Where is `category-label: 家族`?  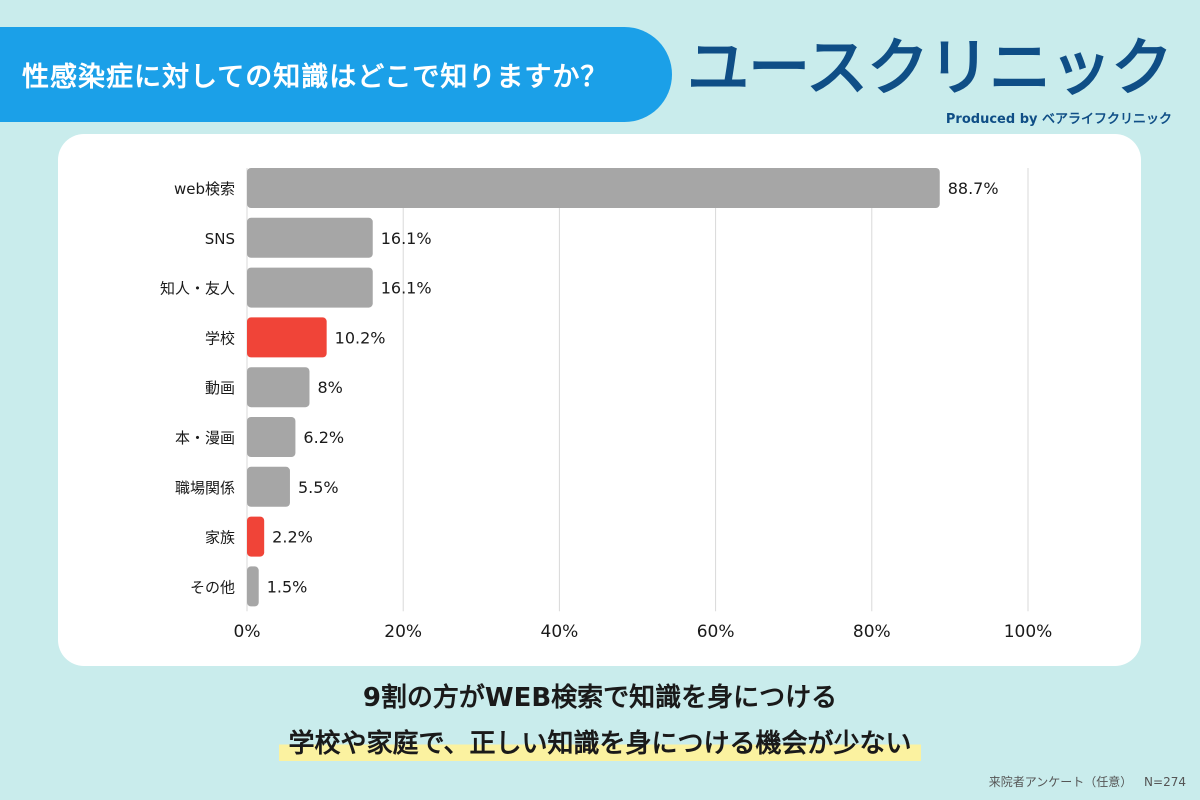
category-label: 家族 is located at coordinates (220, 538).